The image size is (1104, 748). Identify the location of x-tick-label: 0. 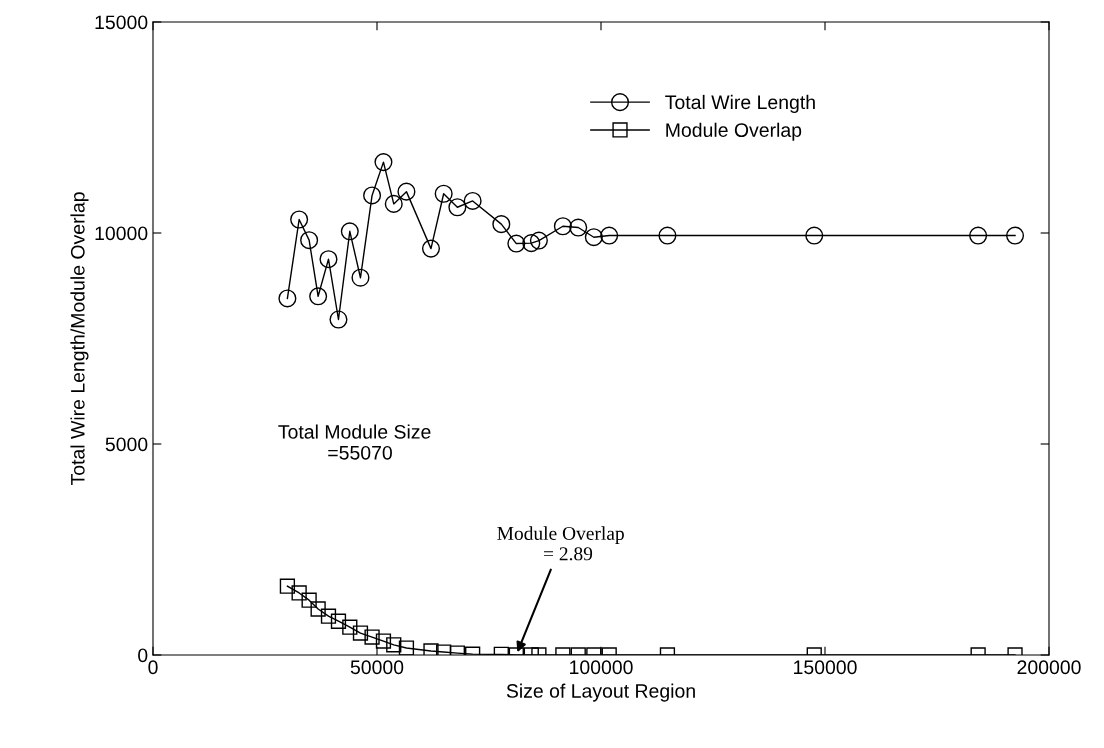
(153, 667).